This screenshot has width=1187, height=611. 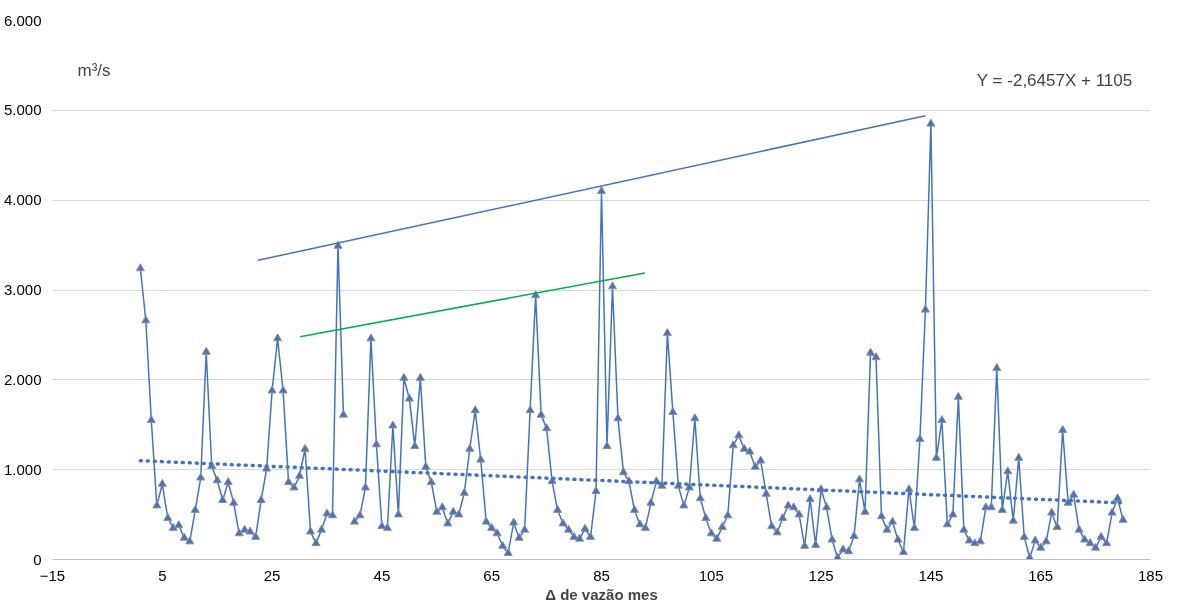 I want to click on x-tick-label: 105, so click(x=711, y=575).